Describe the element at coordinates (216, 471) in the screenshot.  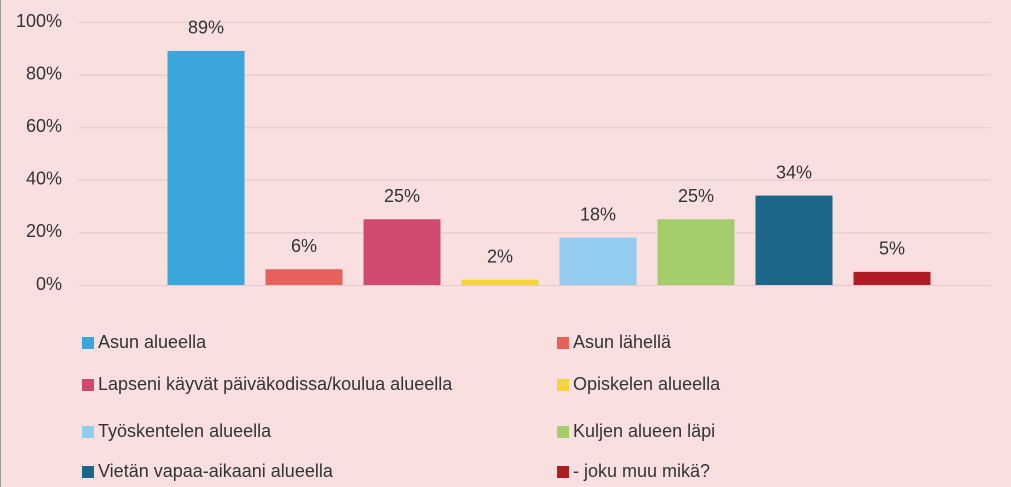
I see `legend-label: Vietän vapaa-aikaani alueella` at that location.